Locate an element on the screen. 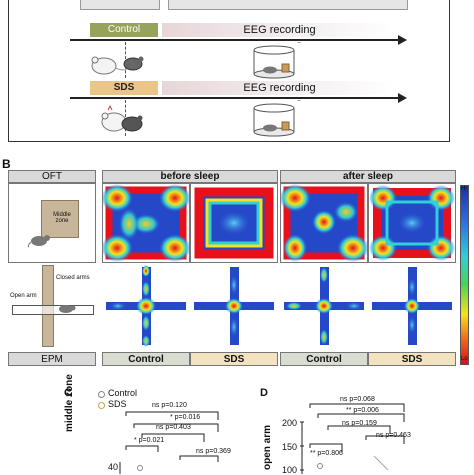 The image size is (474, 475). oft-heatmap-sds-after is located at coordinates (412, 223).